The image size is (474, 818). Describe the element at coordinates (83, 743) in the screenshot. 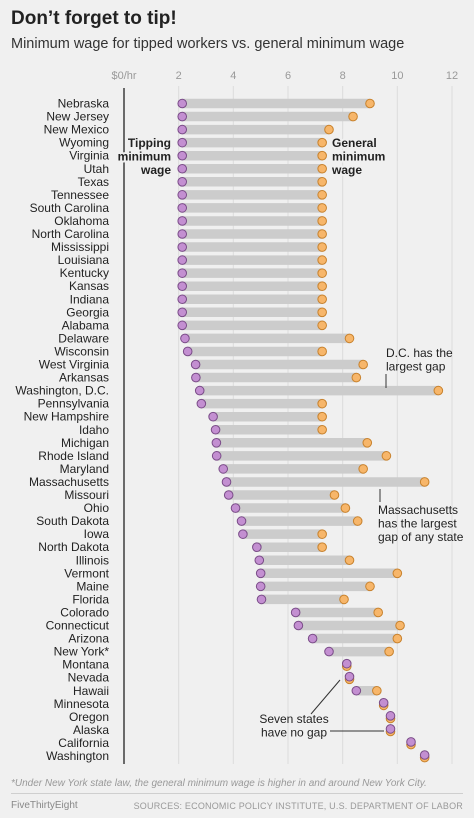

I see `state-label: California` at that location.